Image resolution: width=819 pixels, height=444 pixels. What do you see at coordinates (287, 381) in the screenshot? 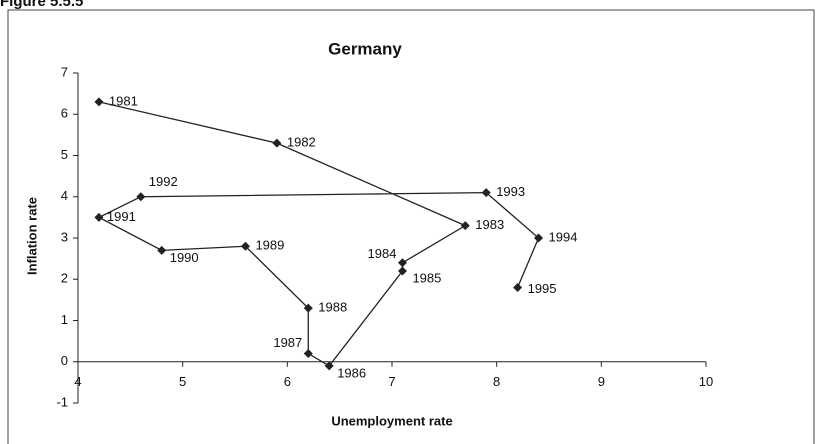
I see `x-tick-label: 6` at bounding box center [287, 381].